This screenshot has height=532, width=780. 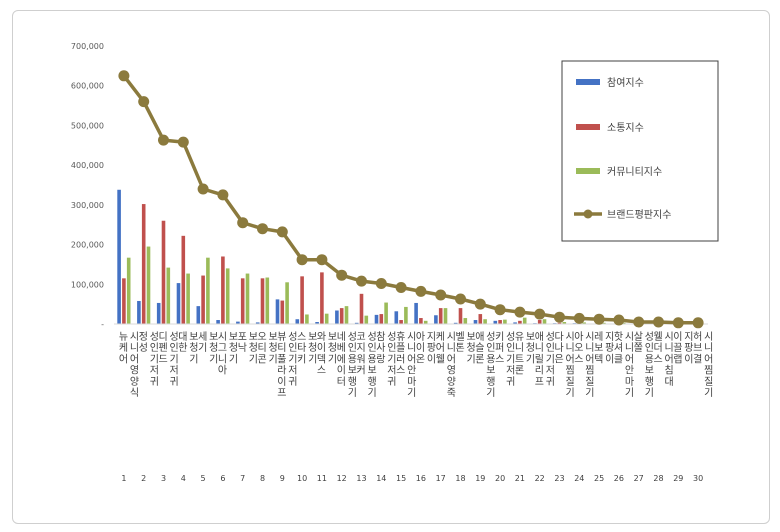 What do you see at coordinates (322, 478) in the screenshot?
I see `category-index: 11` at bounding box center [322, 478].